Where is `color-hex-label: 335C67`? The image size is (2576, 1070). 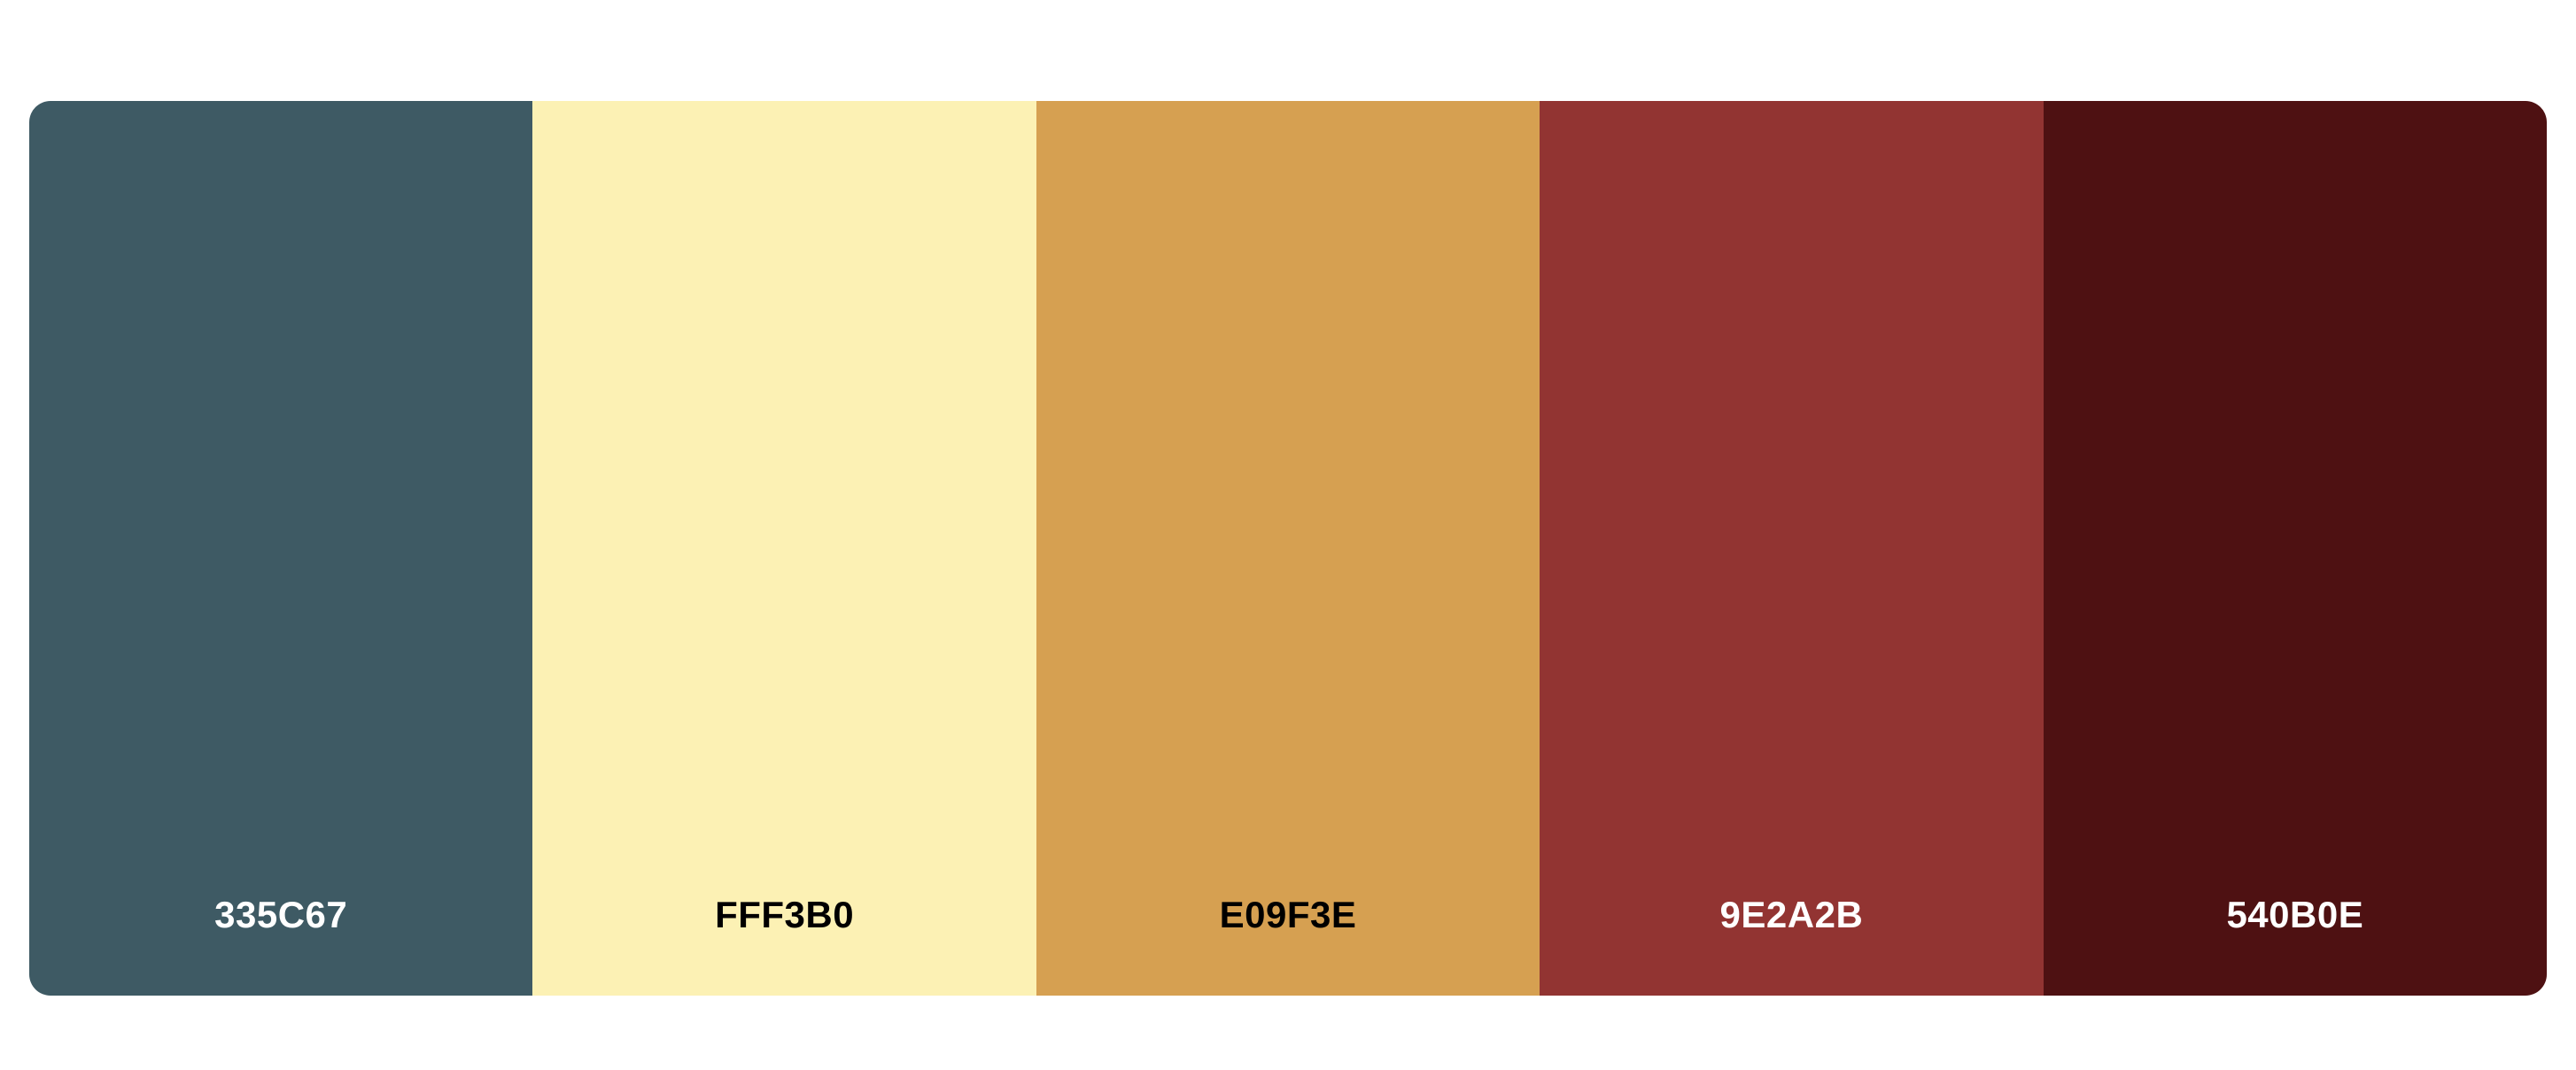 color-hex-label: 335C67 is located at coordinates (281, 914).